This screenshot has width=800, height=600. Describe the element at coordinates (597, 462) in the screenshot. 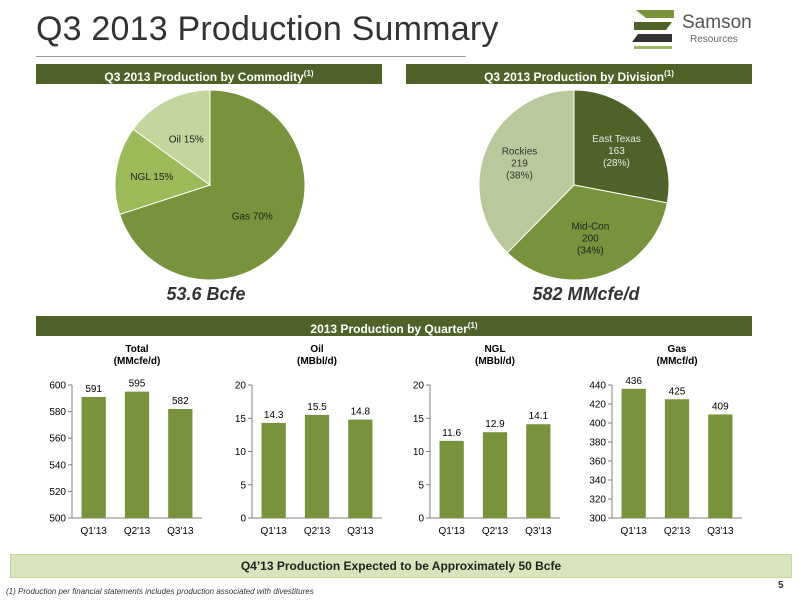

I see `y-tick-label: 360` at that location.